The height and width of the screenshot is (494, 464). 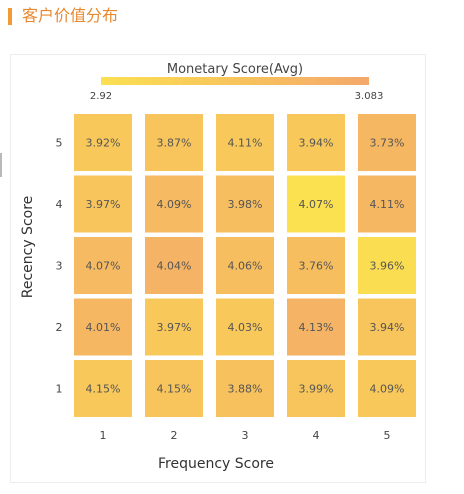 I want to click on x-axis-label: Frequency Score, so click(x=216, y=464).